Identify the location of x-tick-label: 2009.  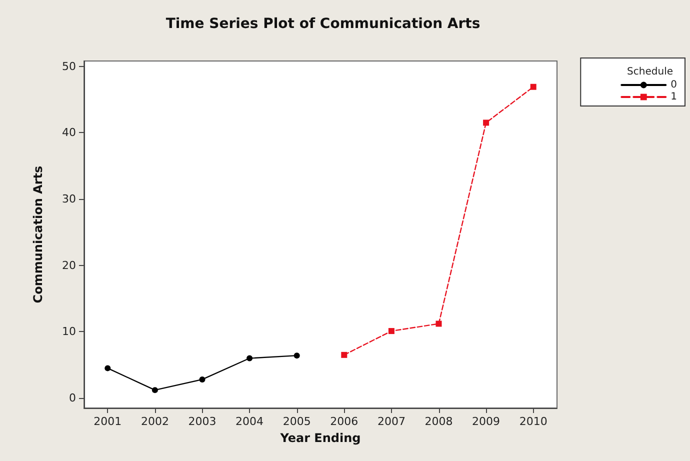
(486, 421).